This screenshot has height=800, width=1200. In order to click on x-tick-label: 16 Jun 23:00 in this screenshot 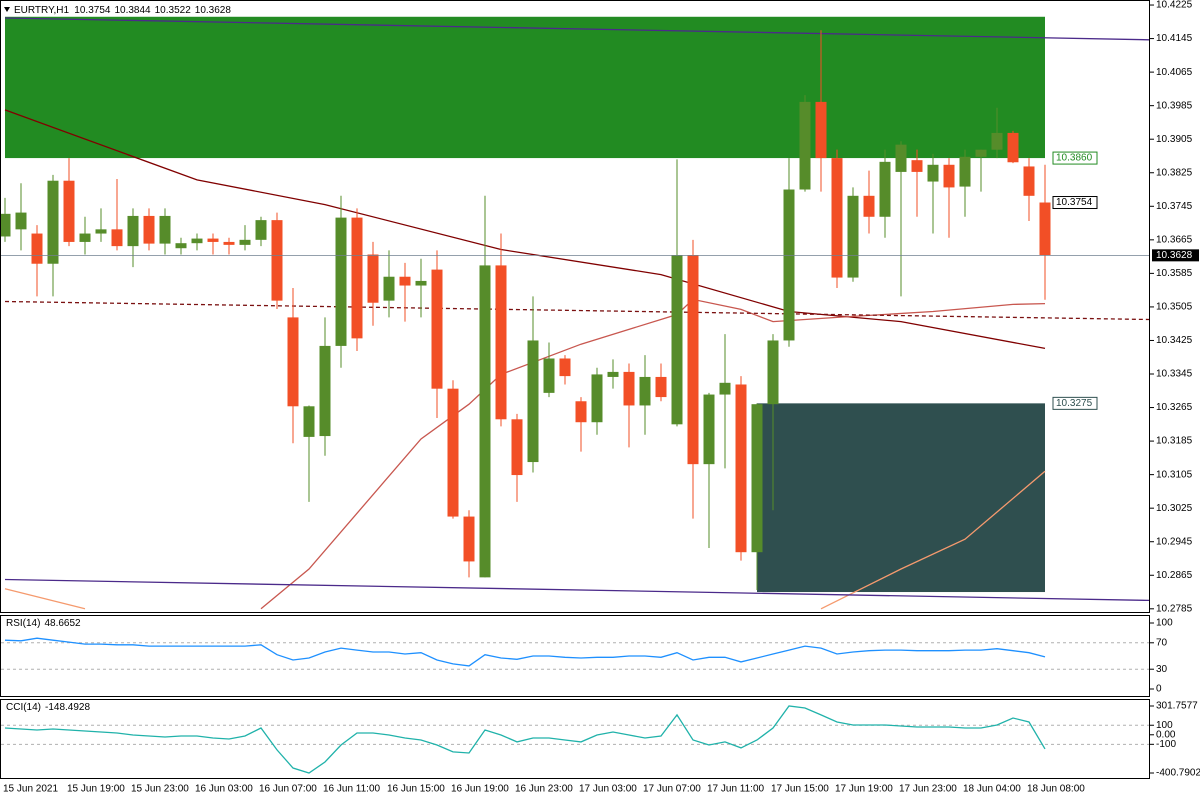, I will do `click(544, 789)`.